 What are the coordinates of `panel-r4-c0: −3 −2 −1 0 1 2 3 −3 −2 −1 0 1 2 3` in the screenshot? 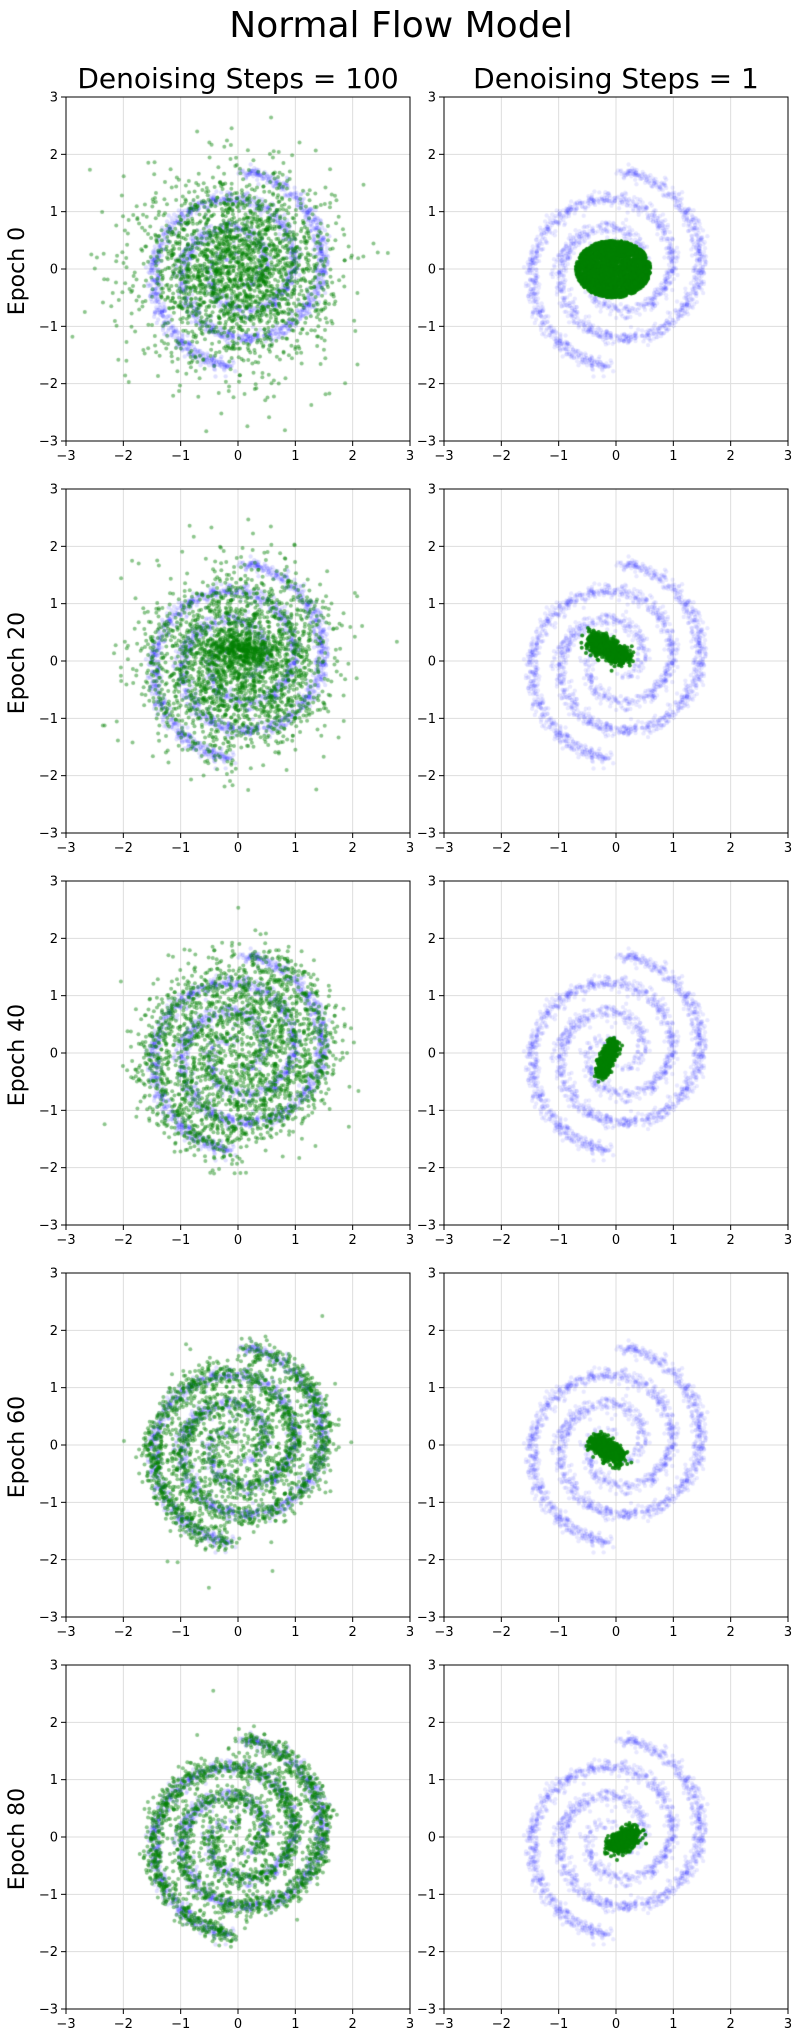 It's located at (226, 1846).